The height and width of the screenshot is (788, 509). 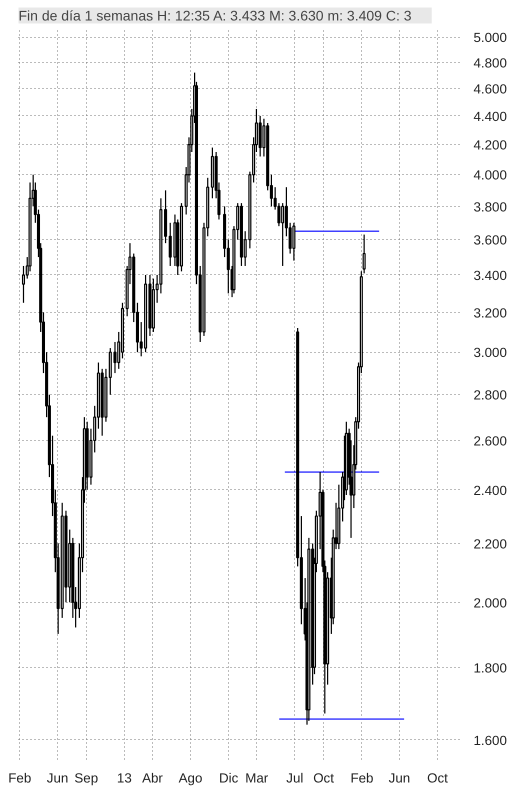 I want to click on y-tick-label: 4.400, so click(x=490, y=116).